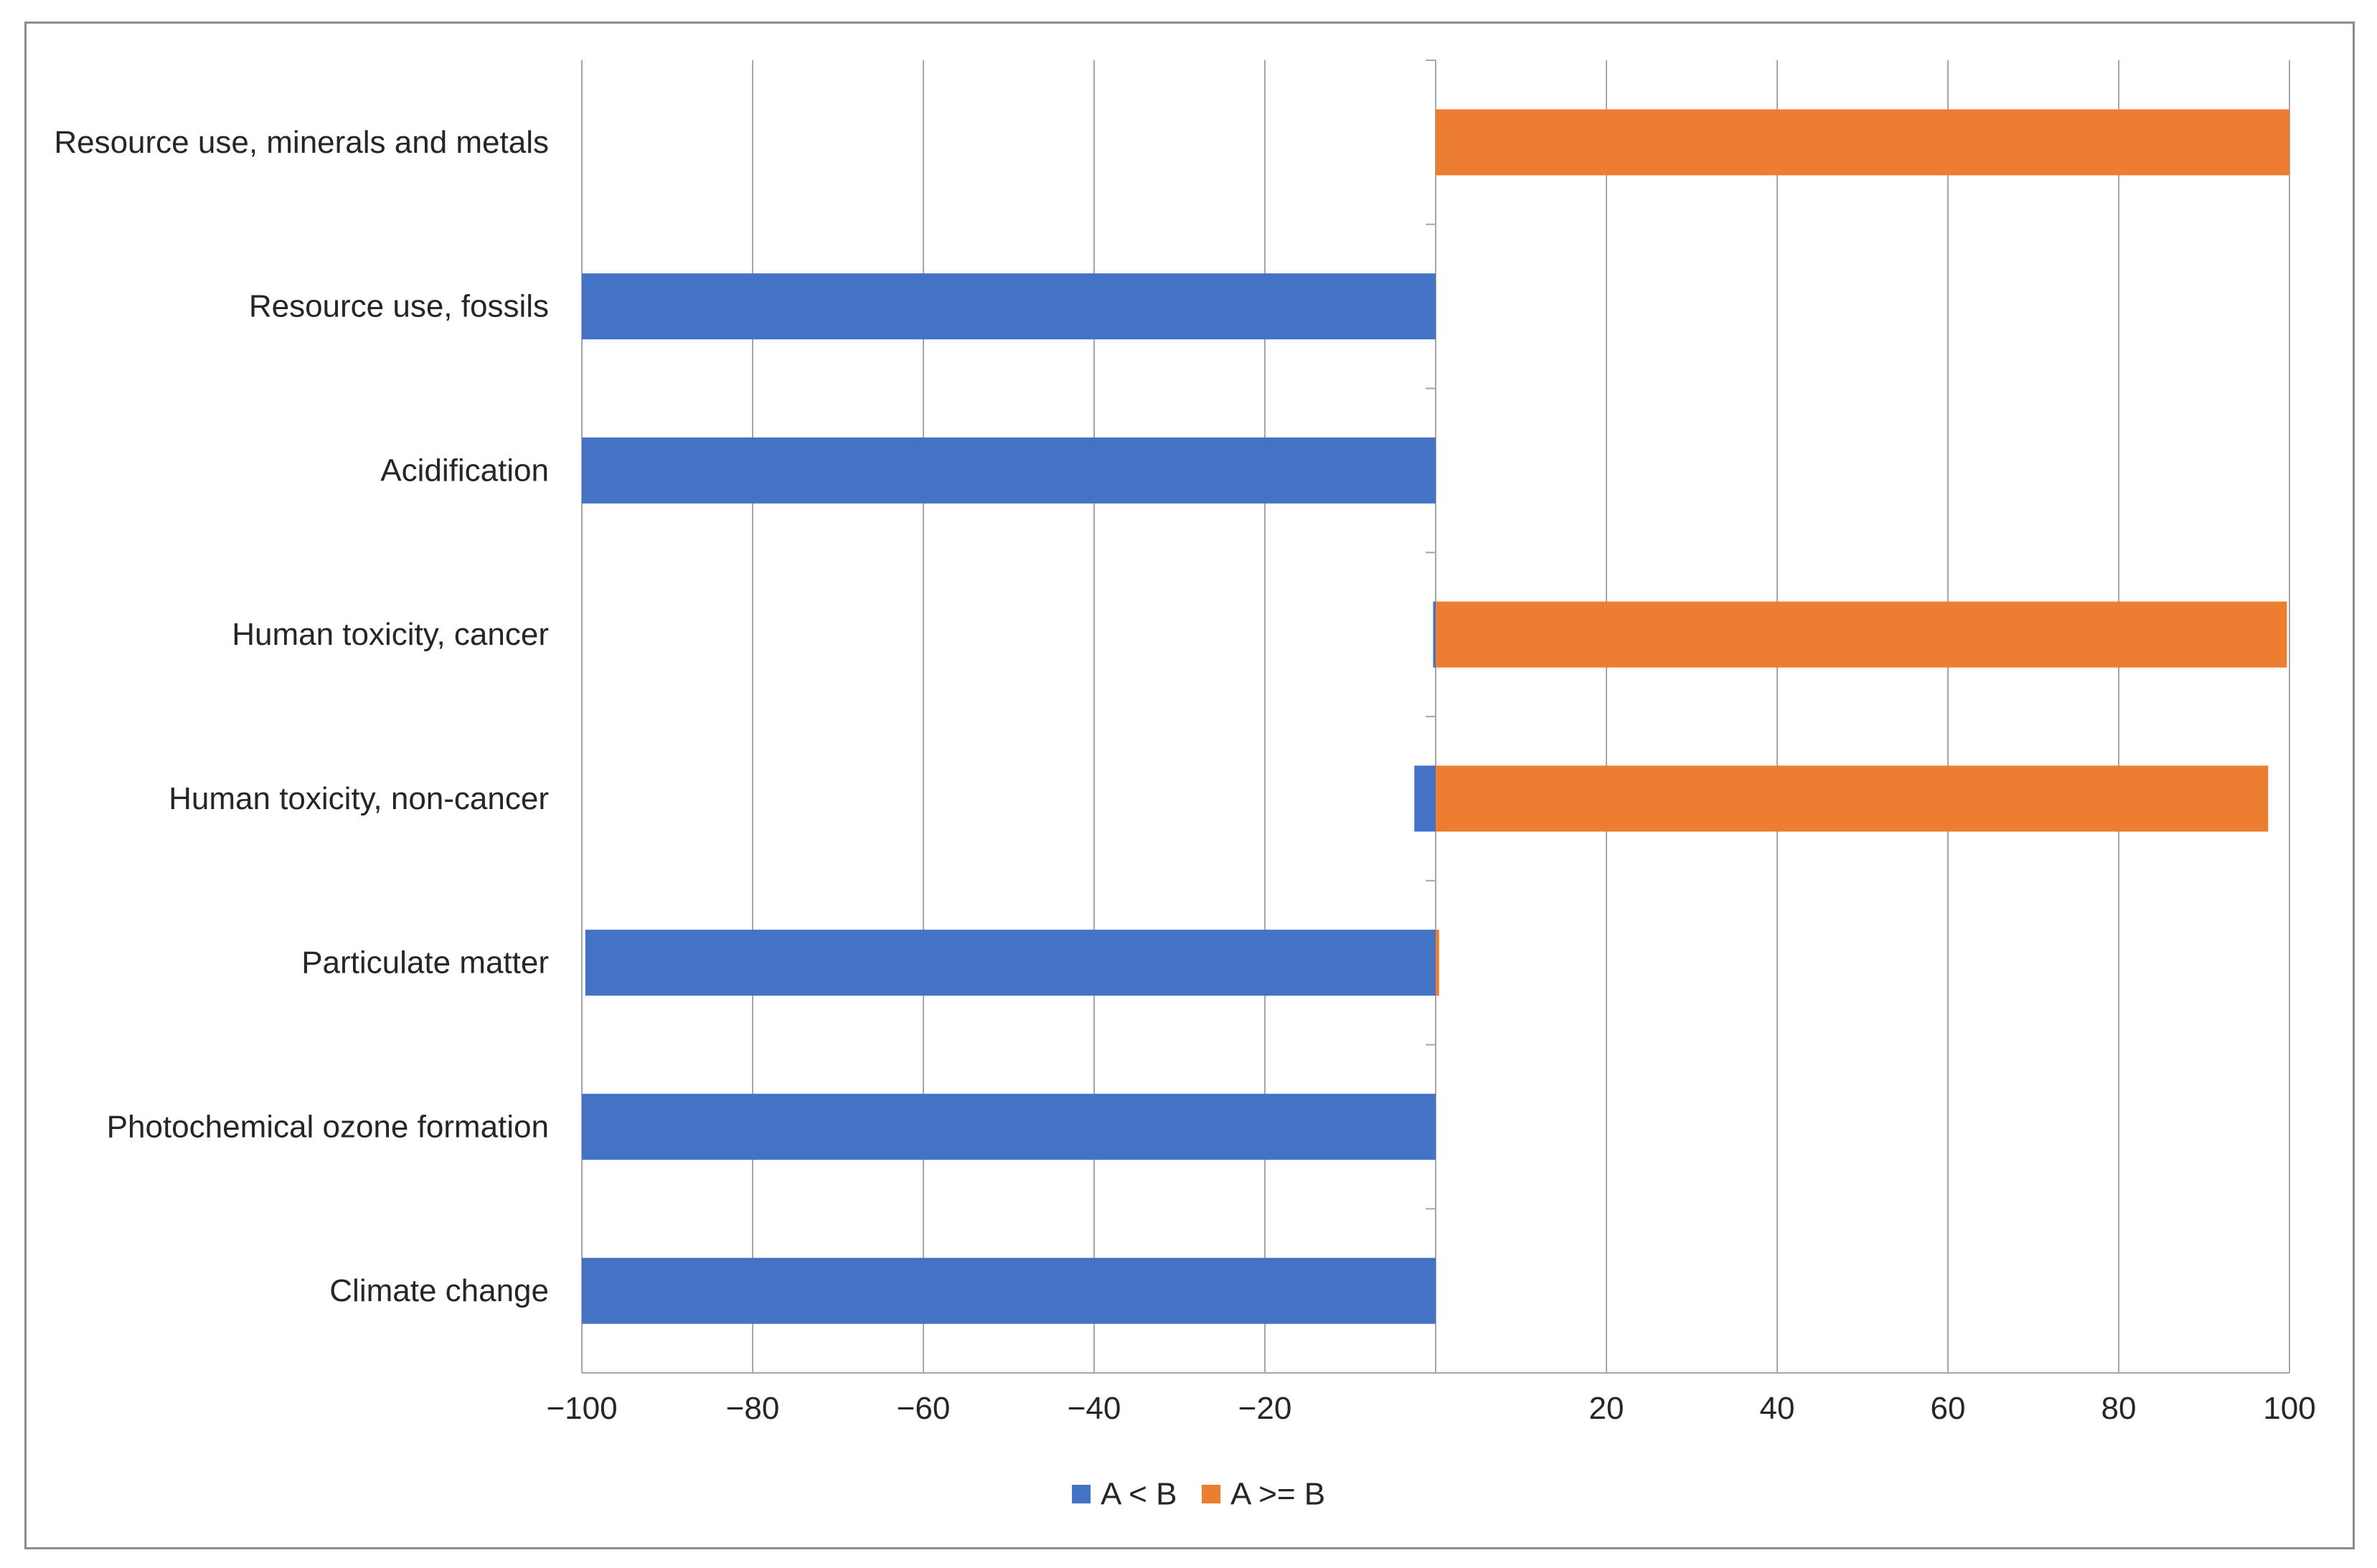 The height and width of the screenshot is (1568, 2377). What do you see at coordinates (1009, 471) in the screenshot?
I see `bar-a-less-b-acidification` at bounding box center [1009, 471].